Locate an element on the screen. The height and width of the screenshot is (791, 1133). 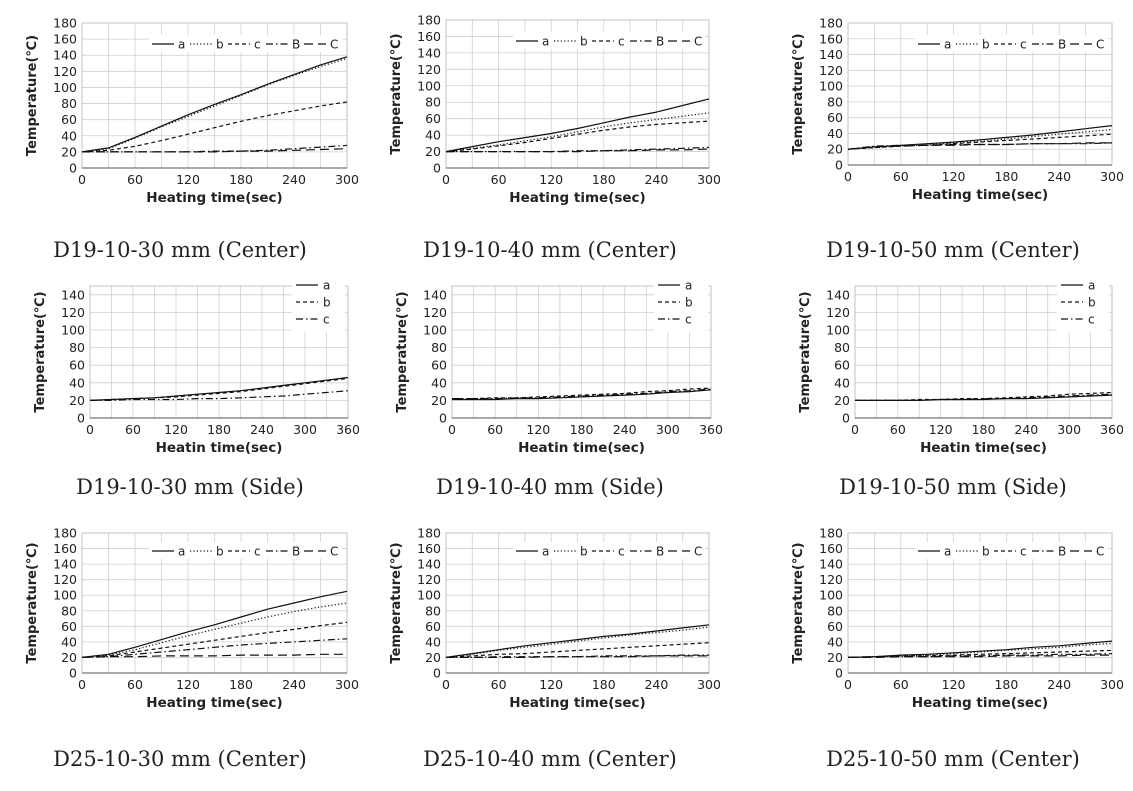
caption-d25-50-center: D25-10-50 mm (Center) is located at coordinates (953, 759).